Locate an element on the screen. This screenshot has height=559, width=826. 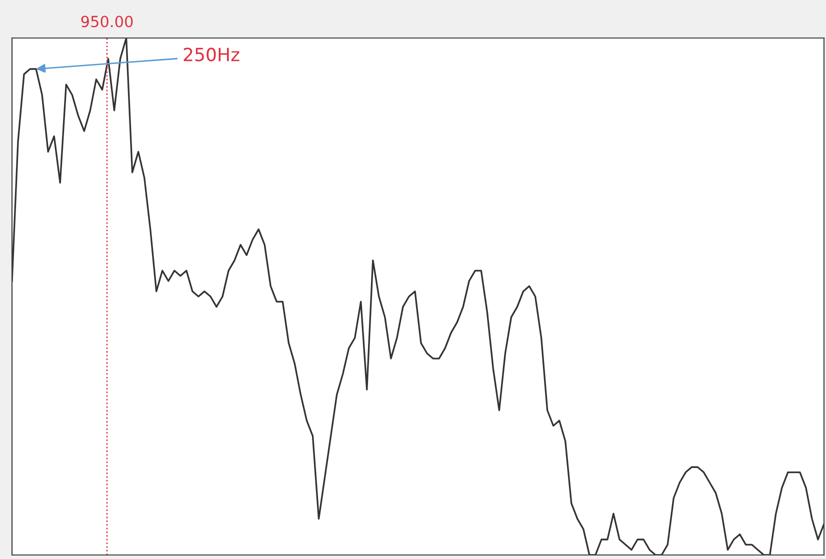
annotation: 250Hz is located at coordinates (212, 55).